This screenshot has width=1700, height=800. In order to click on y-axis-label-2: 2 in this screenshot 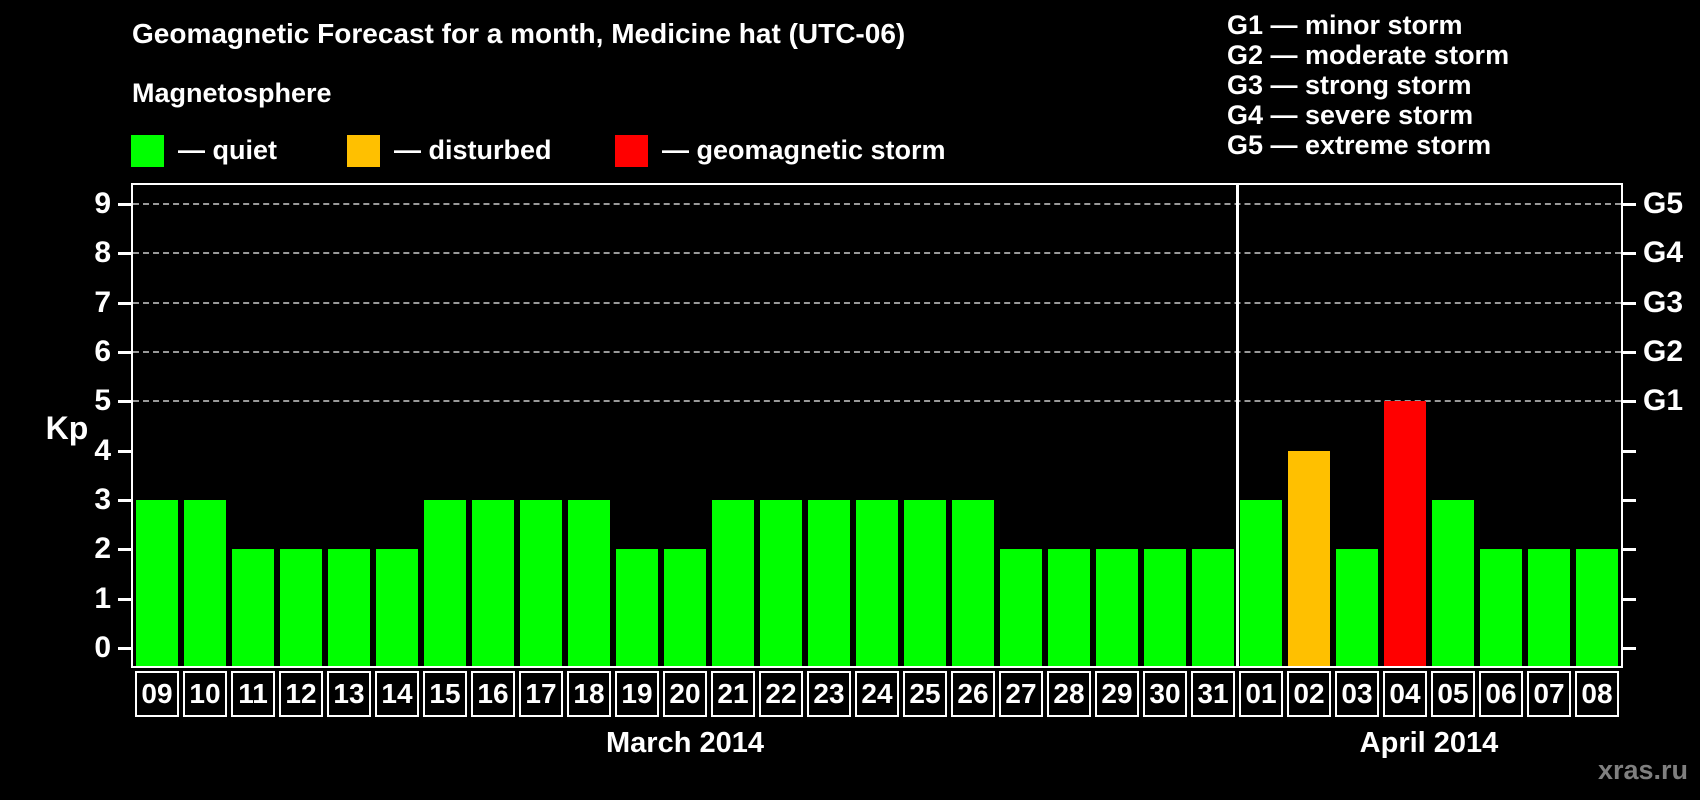, I will do `click(102, 549)`.